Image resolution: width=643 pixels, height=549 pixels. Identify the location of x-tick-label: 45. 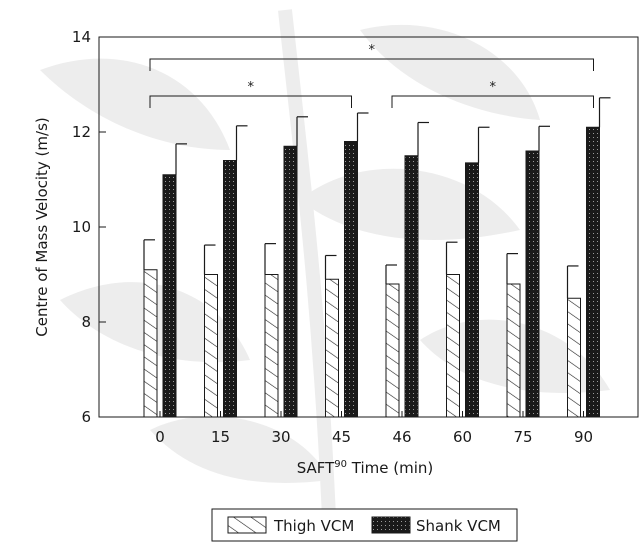
(341, 437).